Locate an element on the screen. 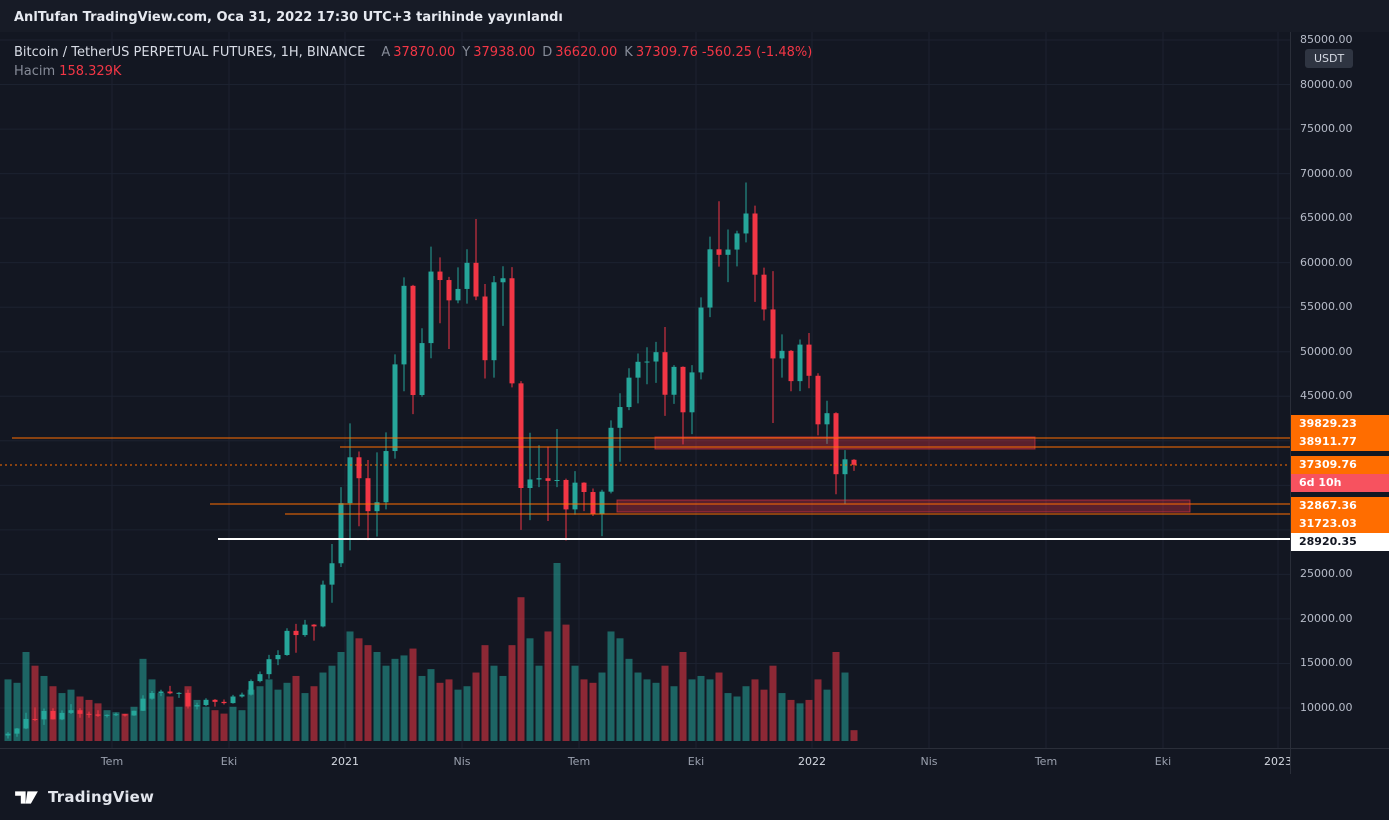 This screenshot has width=1389, height=820. price-tick: 85000.00 is located at coordinates (1326, 39).